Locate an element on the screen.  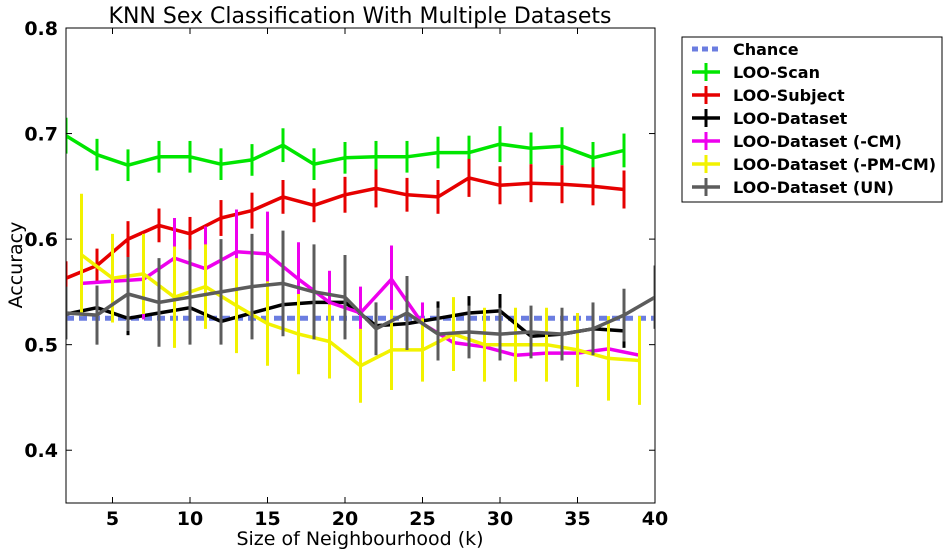
legend-item-3: LOO-Dataset (-CM) is located at coordinates (797, 141).